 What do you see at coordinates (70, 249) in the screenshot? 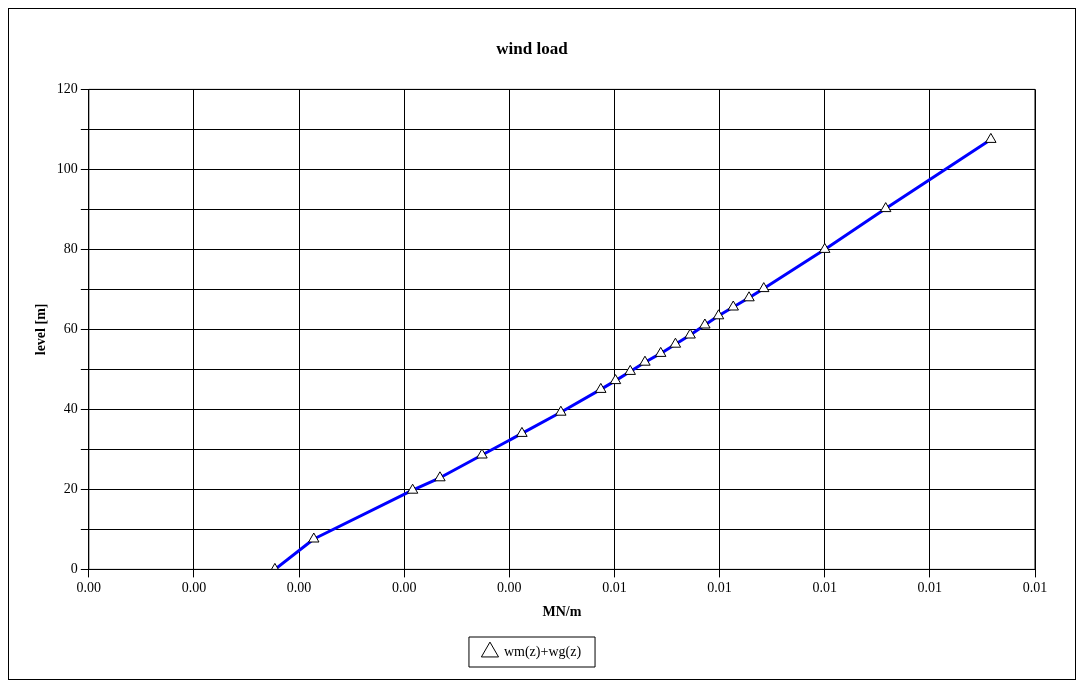
I see `y-tick-label: 80` at bounding box center [70, 249].